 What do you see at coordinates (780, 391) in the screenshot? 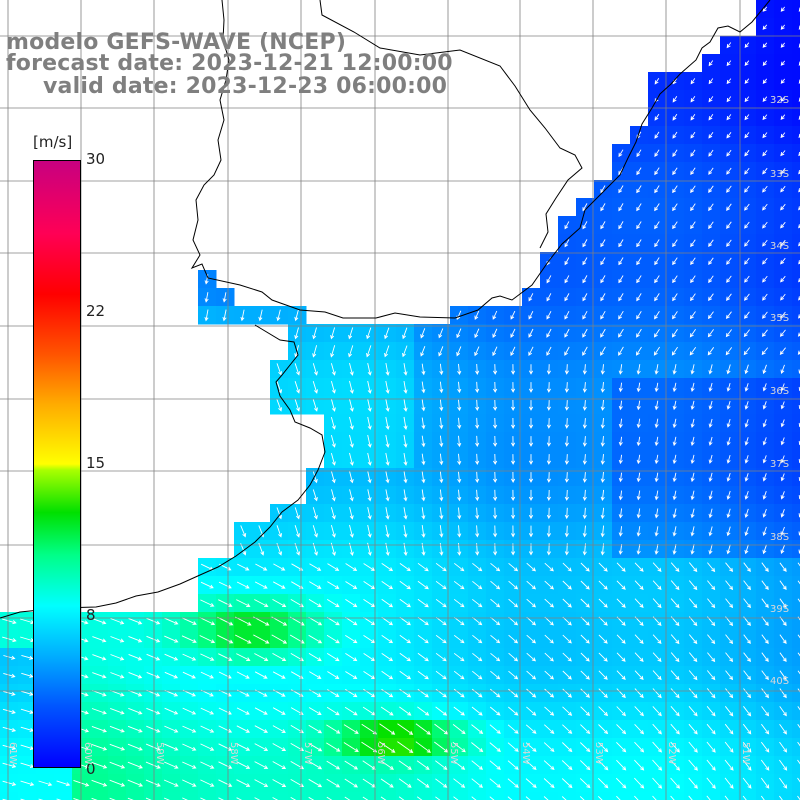
I see `latitude-label: 36S` at bounding box center [780, 391].